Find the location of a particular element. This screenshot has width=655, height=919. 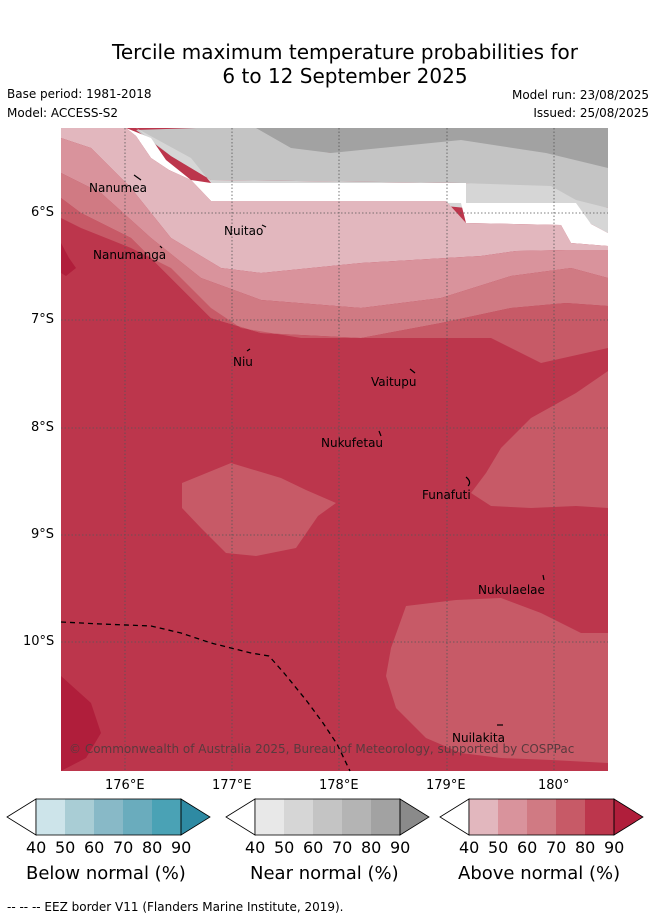

nukulaelae-island-mark is located at coordinates (543, 577).